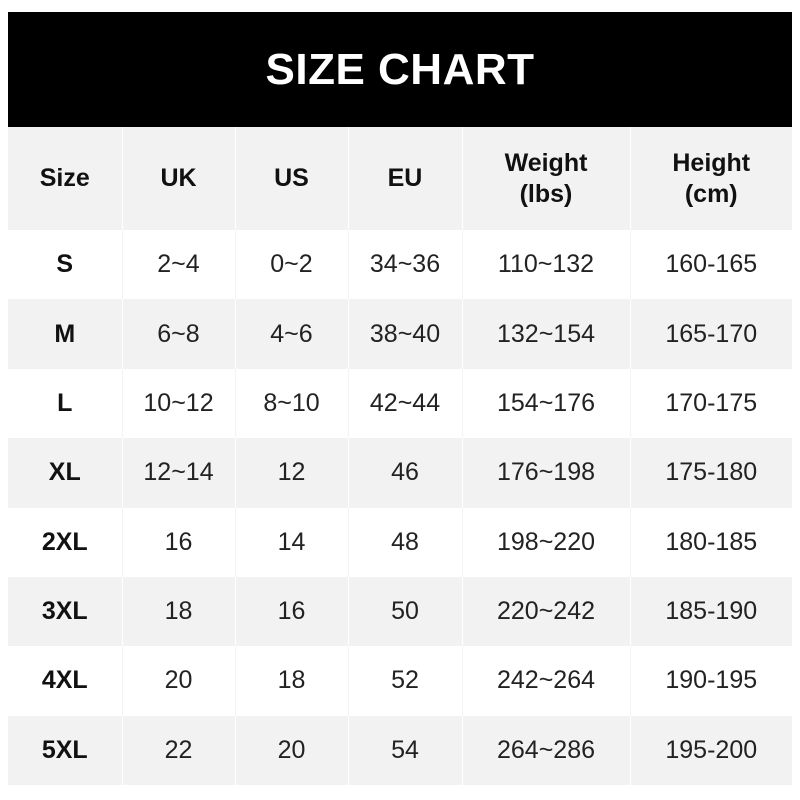 The height and width of the screenshot is (800, 800). I want to click on cell-eu: 42~44, so click(405, 403).